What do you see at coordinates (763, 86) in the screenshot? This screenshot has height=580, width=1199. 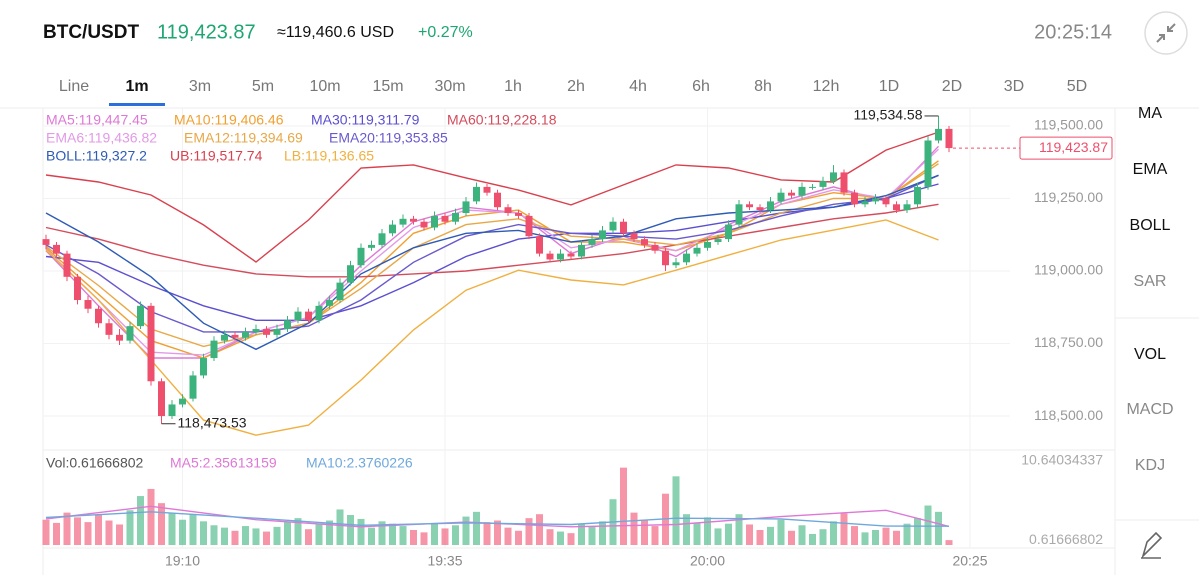 I see `timeframe-tab: 8h` at bounding box center [763, 86].